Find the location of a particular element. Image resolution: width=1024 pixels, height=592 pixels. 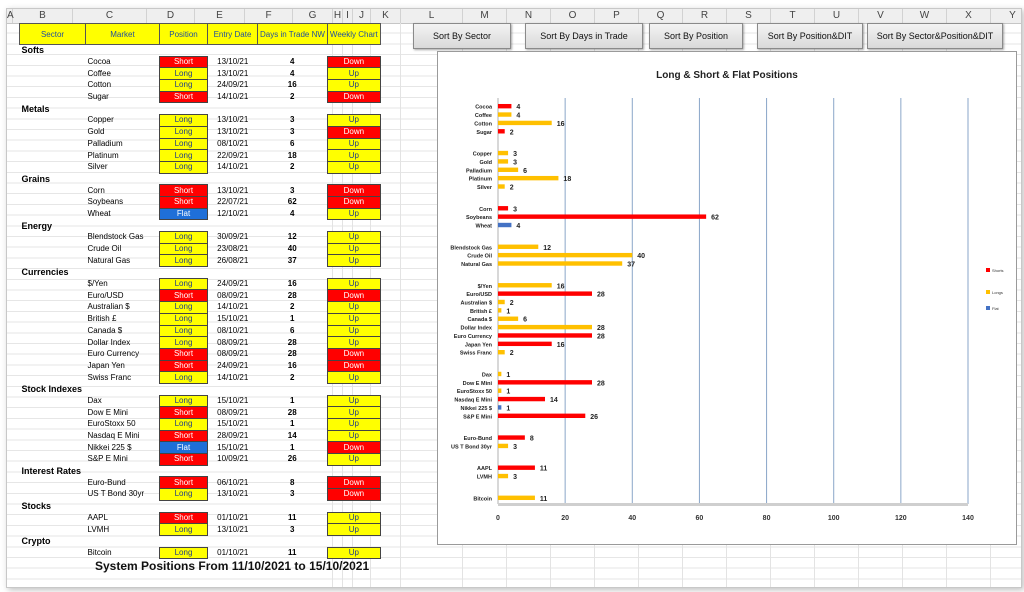

market-cell: Copper is located at coordinates (100, 120).